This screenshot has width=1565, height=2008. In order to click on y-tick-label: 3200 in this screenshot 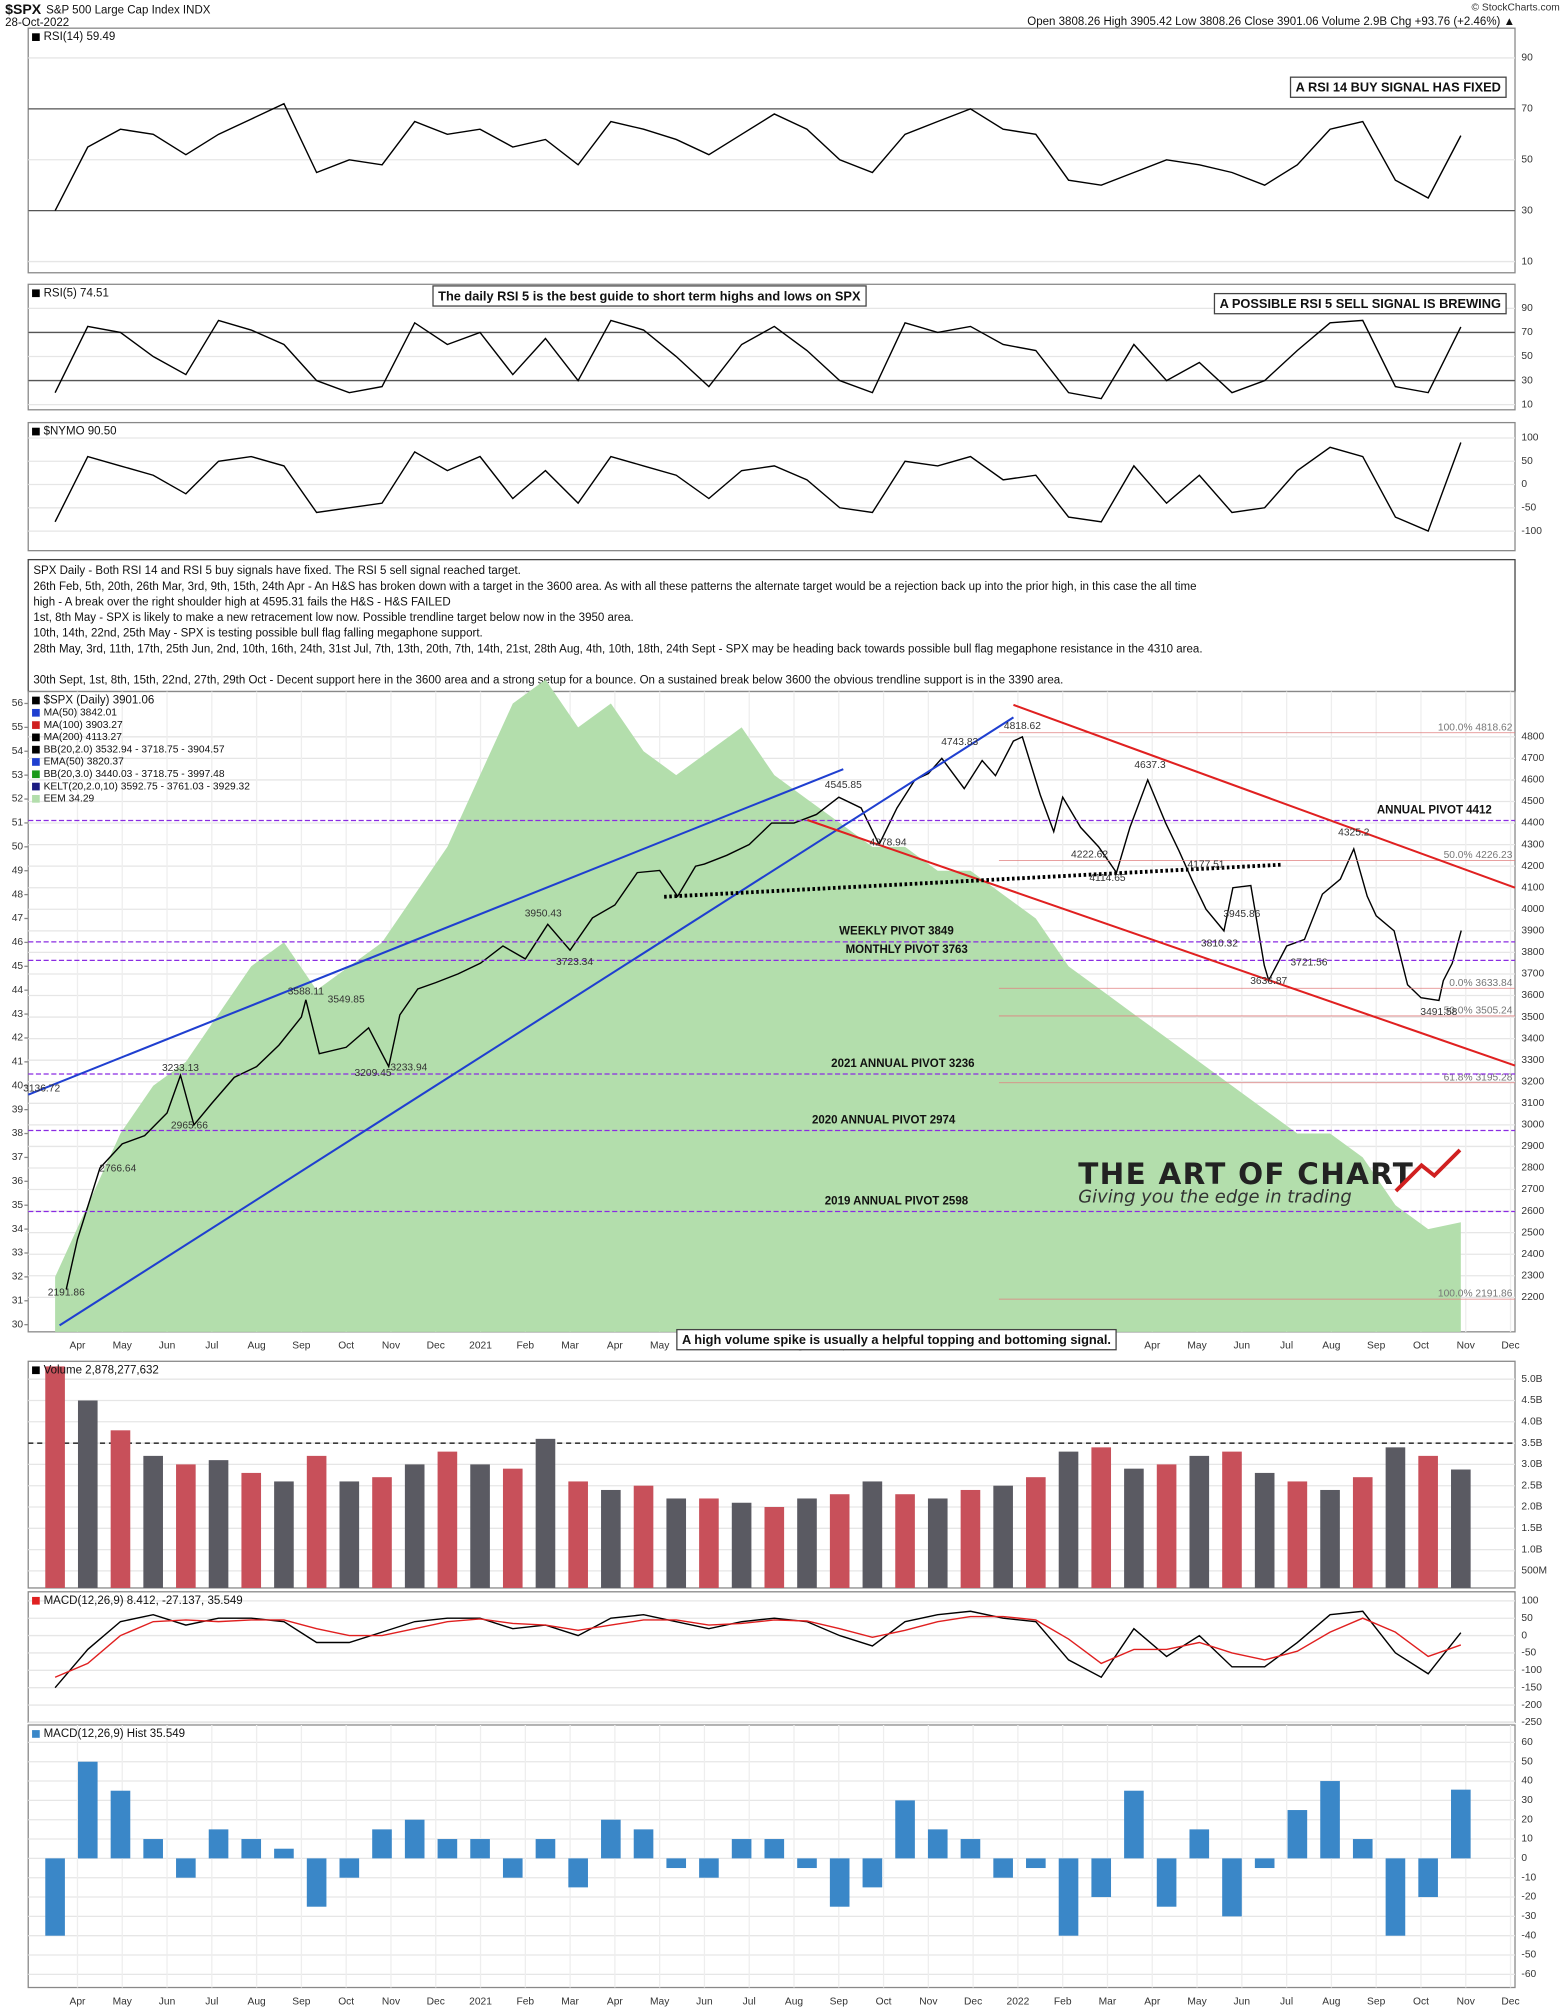, I will do `click(1532, 1081)`.